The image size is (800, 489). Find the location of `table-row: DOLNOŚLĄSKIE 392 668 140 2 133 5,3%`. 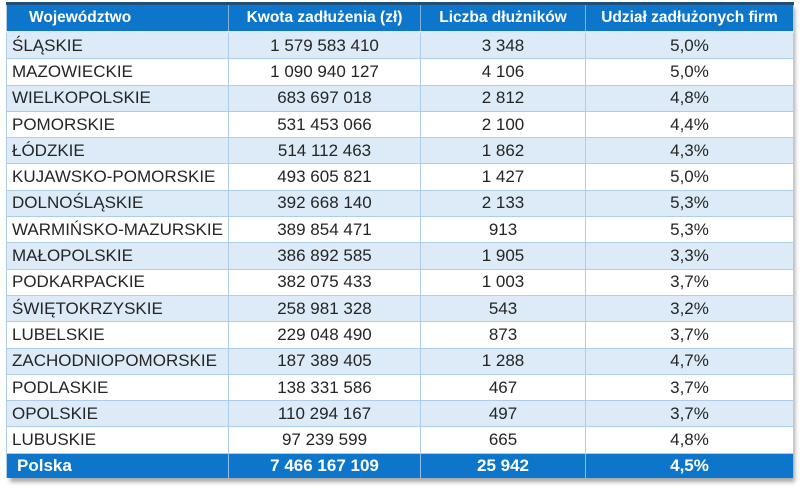

table-row: DOLNOŚLĄSKIE 392 668 140 2 133 5,3% is located at coordinates (400, 204).